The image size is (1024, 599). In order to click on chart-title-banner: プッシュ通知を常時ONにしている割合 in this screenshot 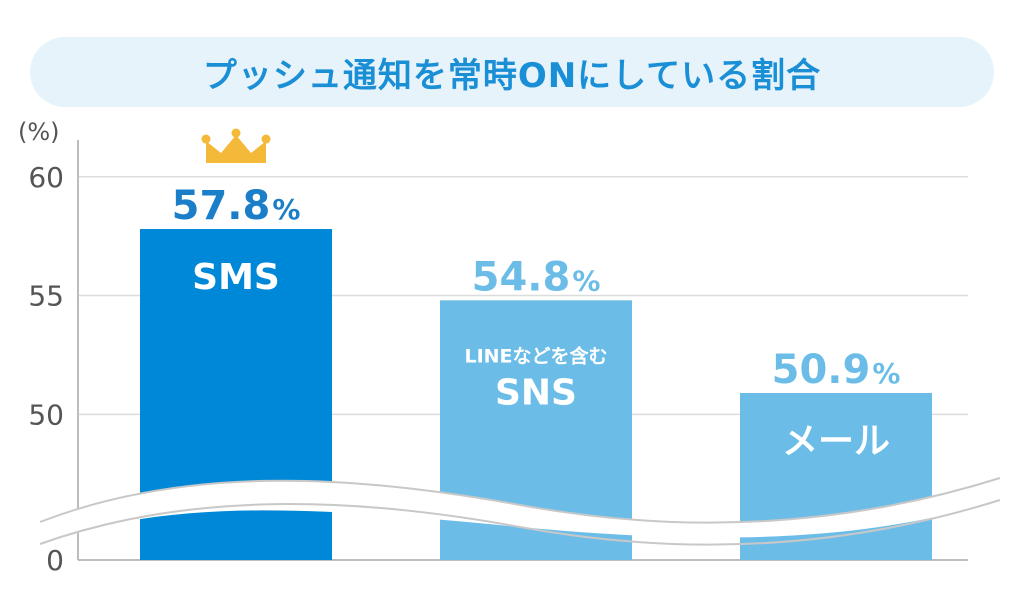, I will do `click(512, 72)`.